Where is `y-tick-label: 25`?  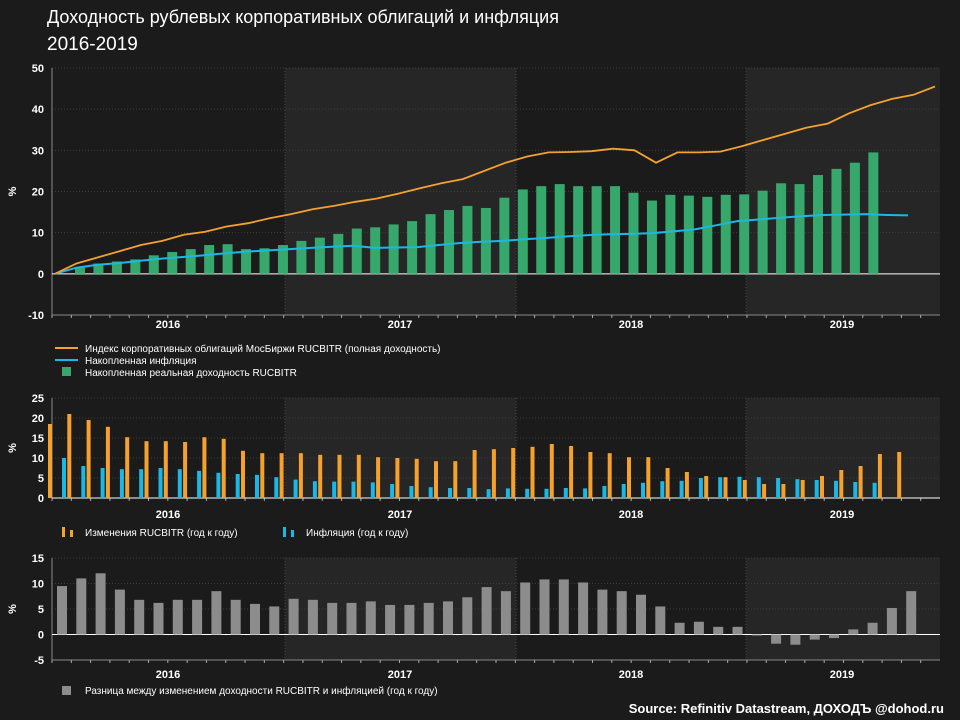
y-tick-label: 25 is located at coordinates (38, 399).